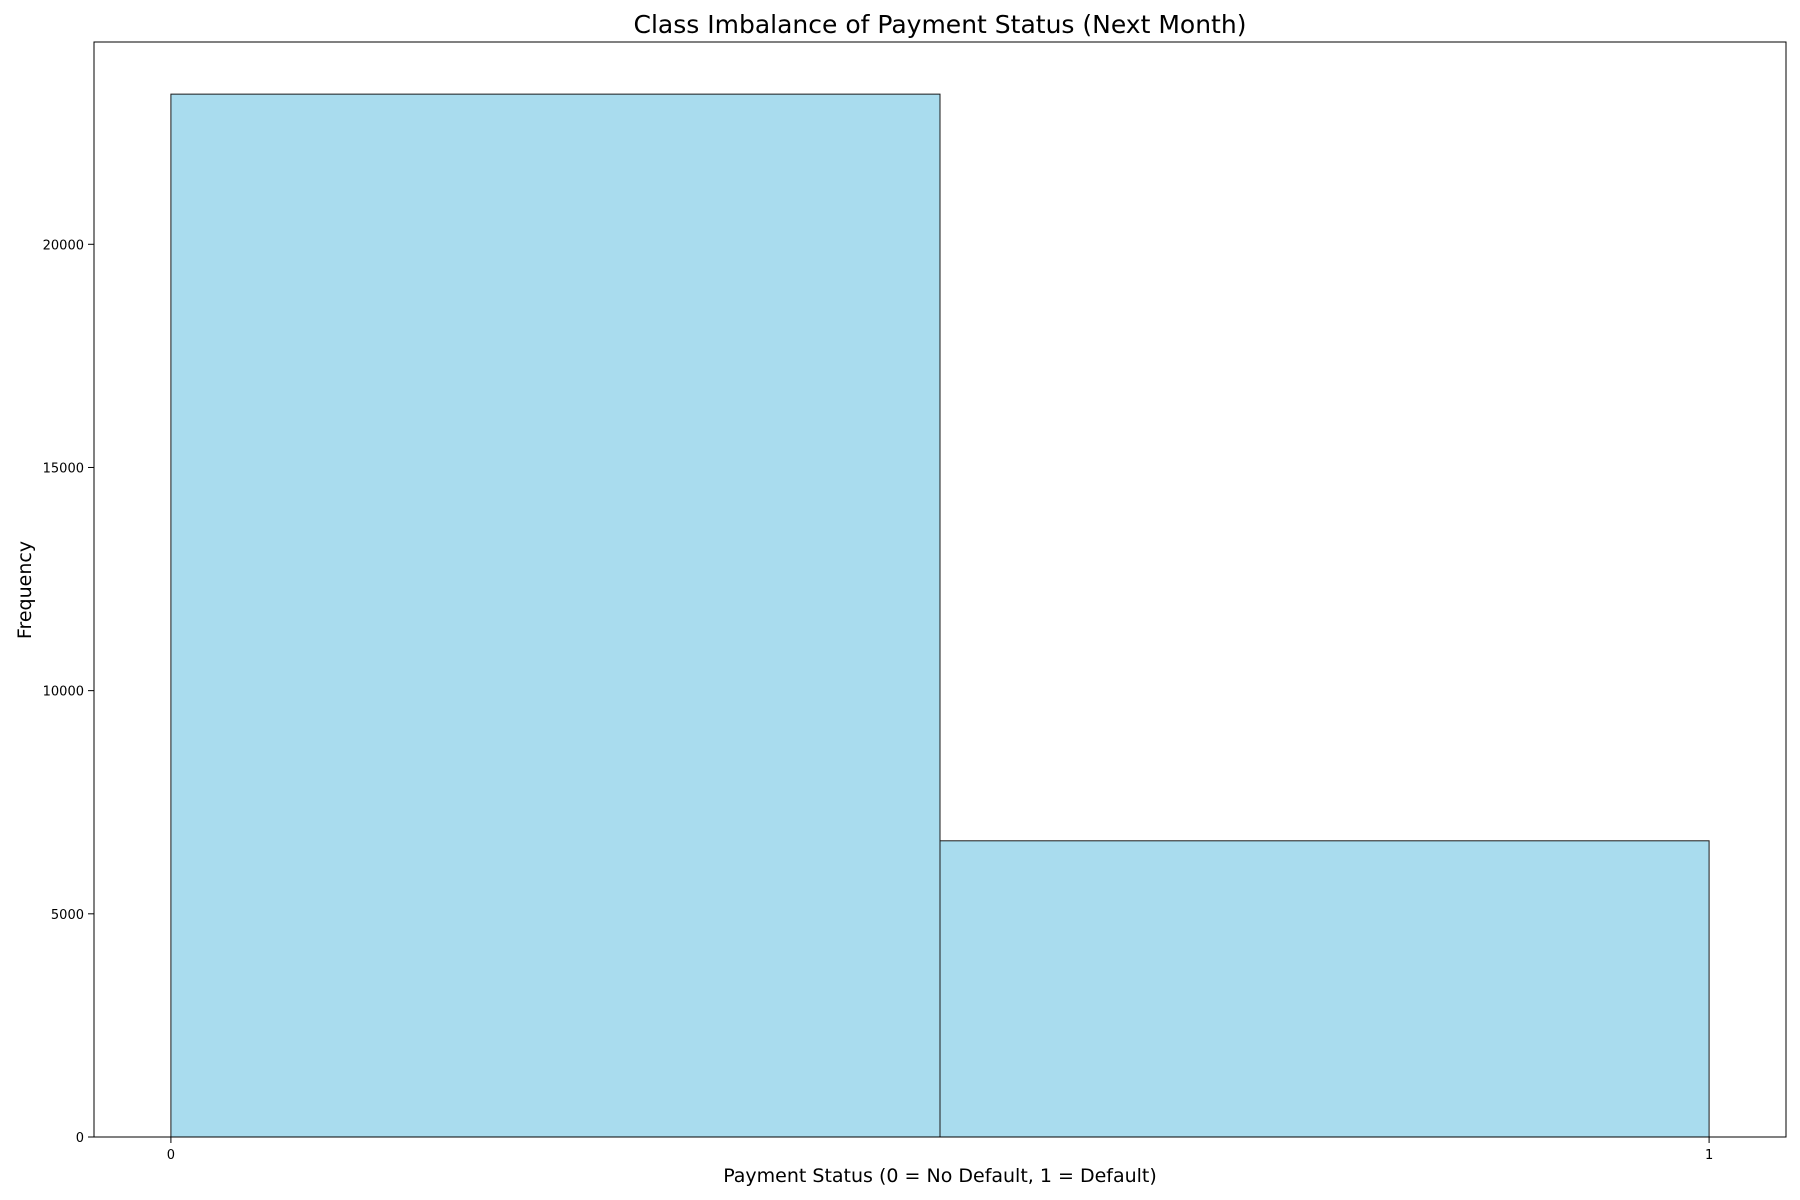 The height and width of the screenshot is (1200, 1800). I want to click on y-axis-label: Frequency, so click(25, 590).